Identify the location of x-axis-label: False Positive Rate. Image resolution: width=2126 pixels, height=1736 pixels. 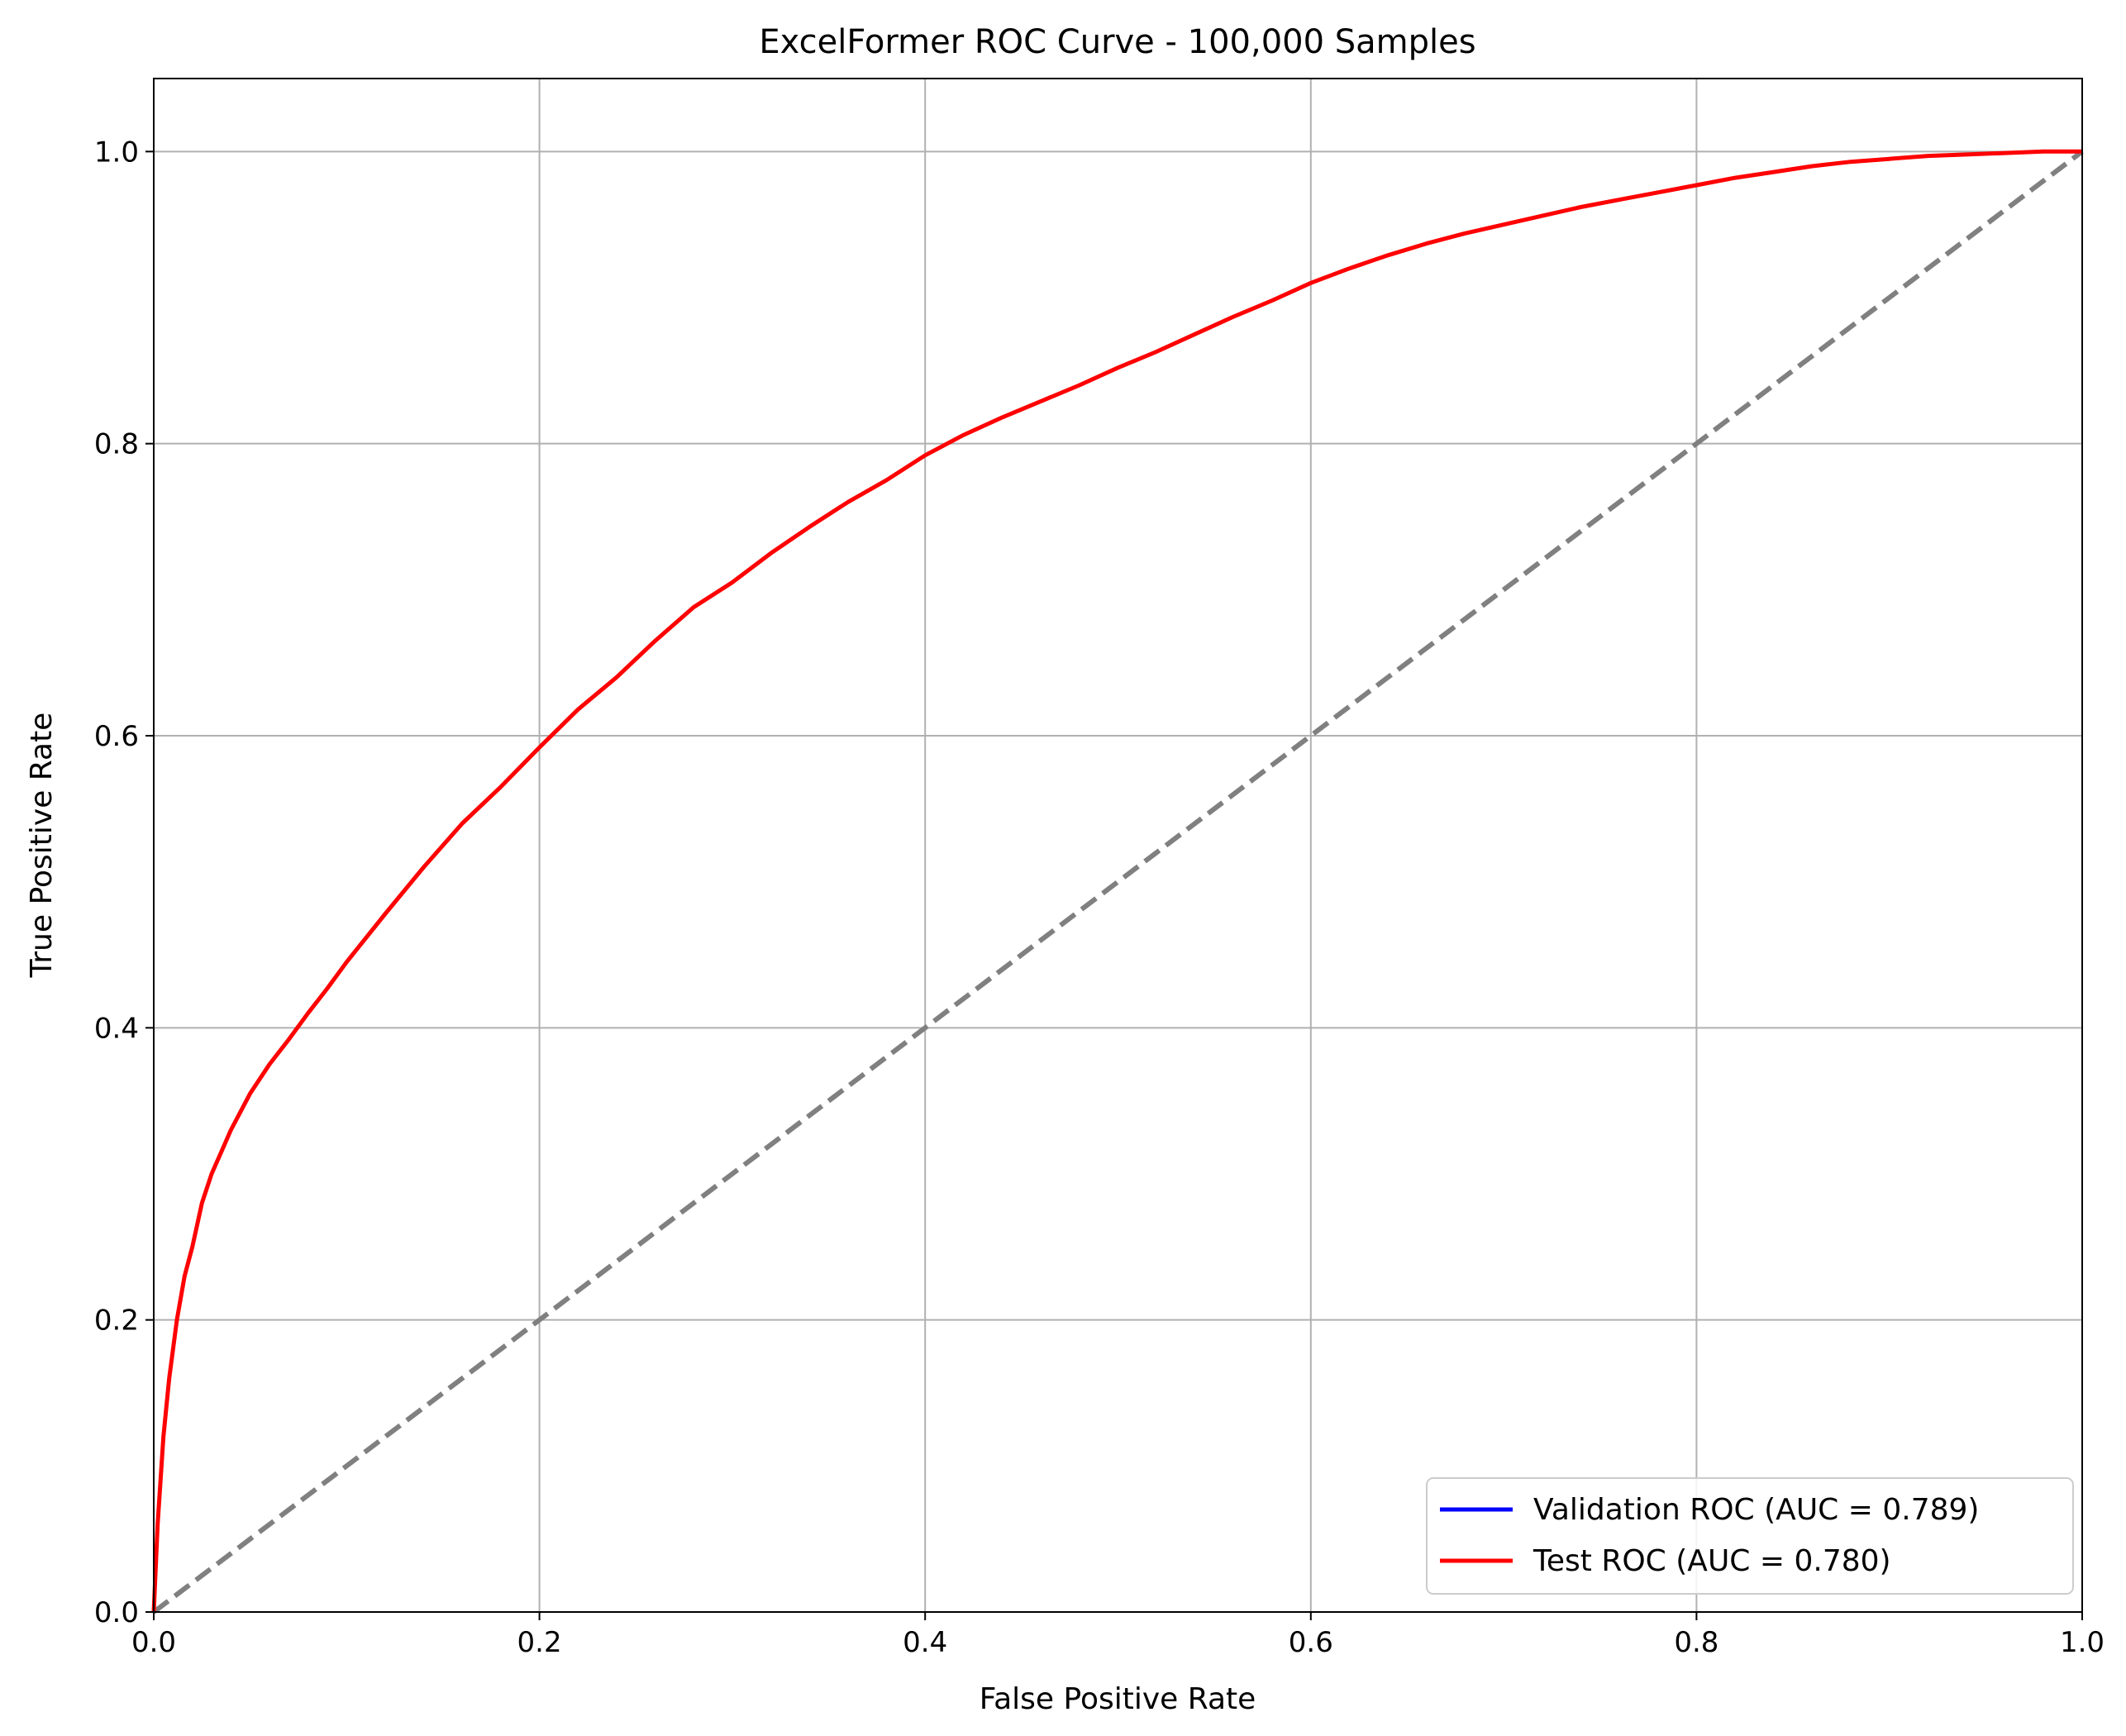
(1118, 1699).